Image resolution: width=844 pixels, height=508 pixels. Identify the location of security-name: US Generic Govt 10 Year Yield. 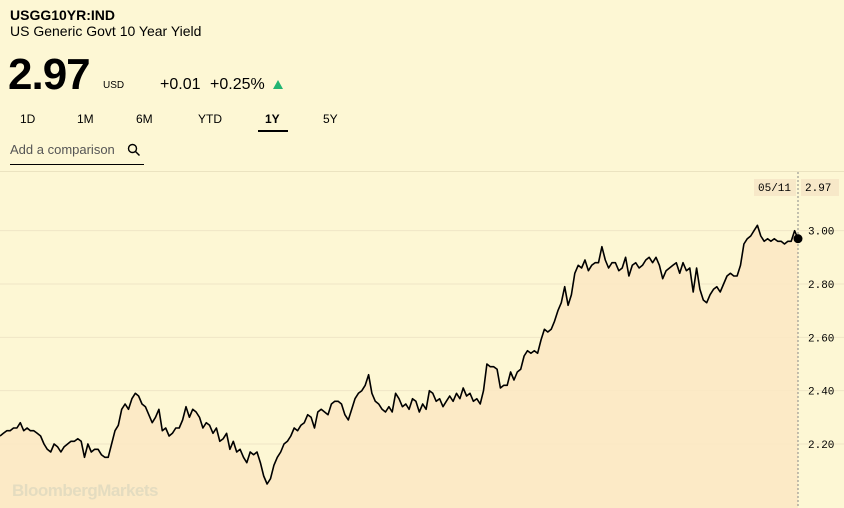
(106, 31).